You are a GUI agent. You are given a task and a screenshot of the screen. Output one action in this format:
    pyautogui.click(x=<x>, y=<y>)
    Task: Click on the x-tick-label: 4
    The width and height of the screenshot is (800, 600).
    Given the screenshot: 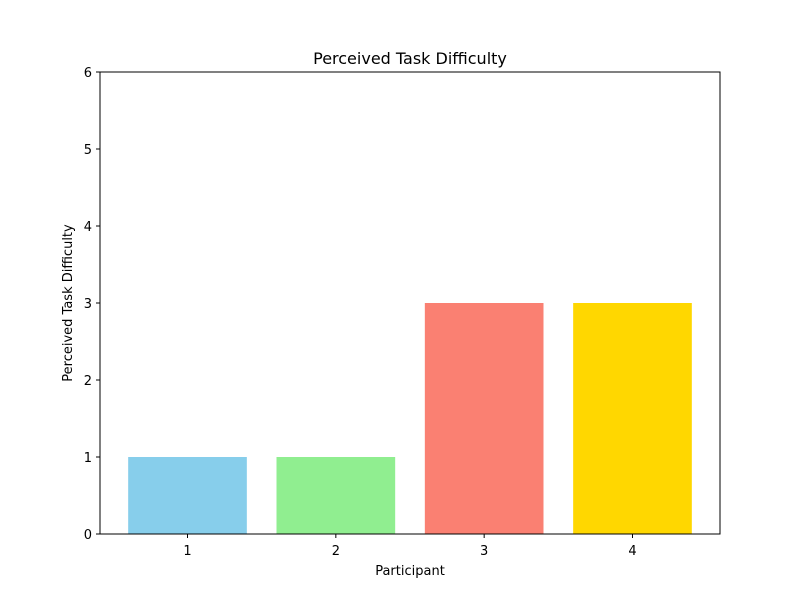 What is the action you would take?
    pyautogui.click(x=632, y=551)
    